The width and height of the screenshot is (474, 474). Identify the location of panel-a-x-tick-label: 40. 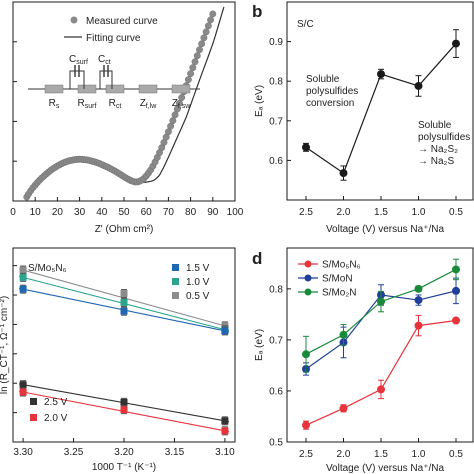
(102, 212).